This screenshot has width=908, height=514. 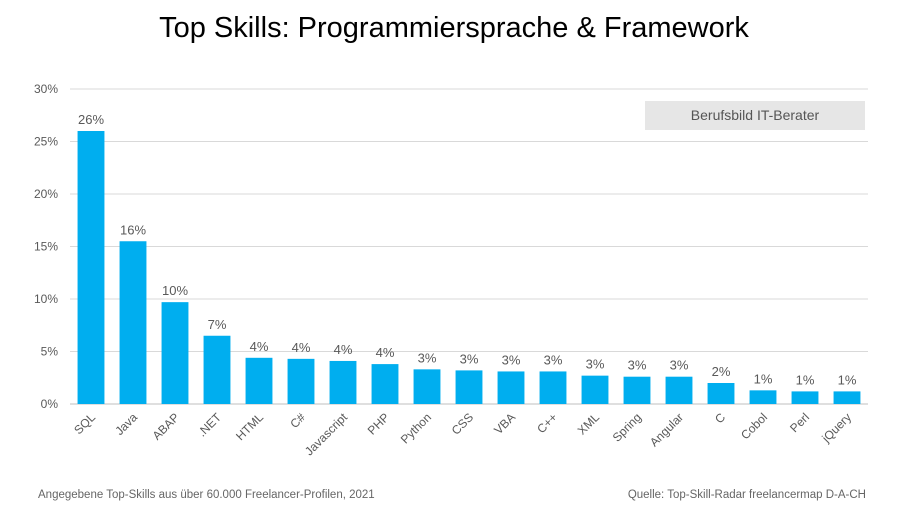 I want to click on x-tick-label: C#, so click(x=297, y=420).